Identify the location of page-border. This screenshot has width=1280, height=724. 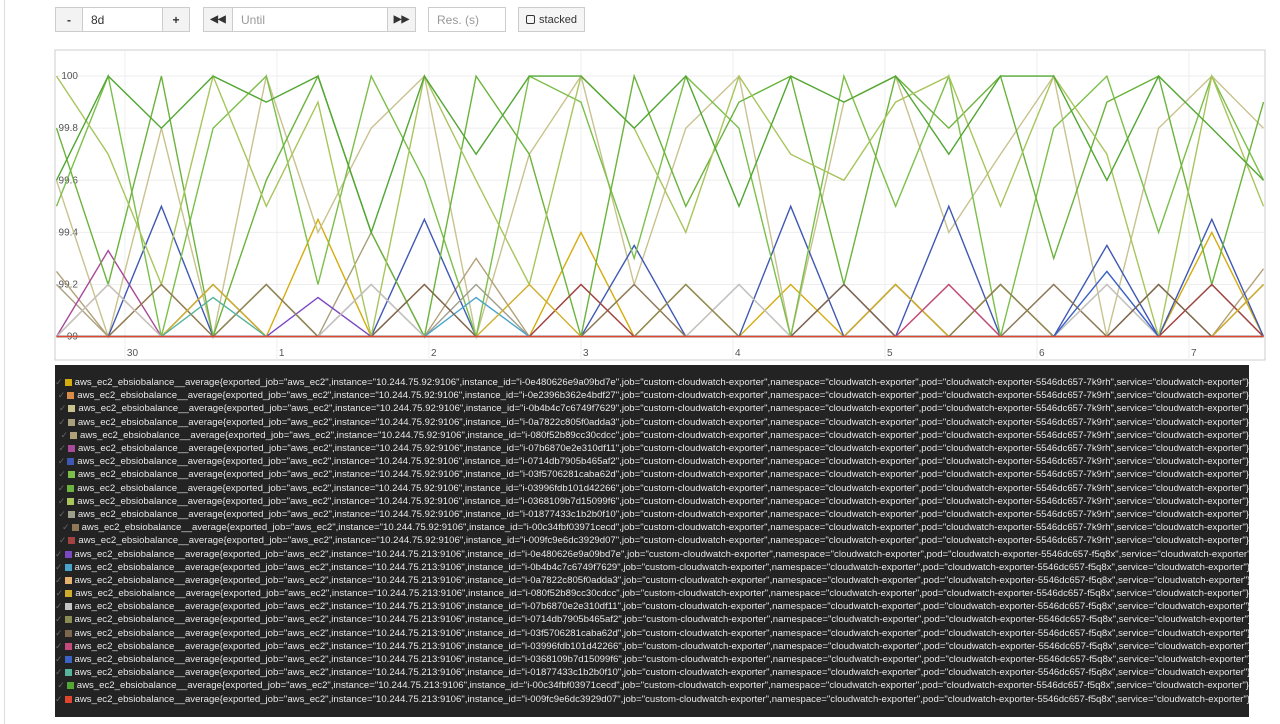
(4, 362).